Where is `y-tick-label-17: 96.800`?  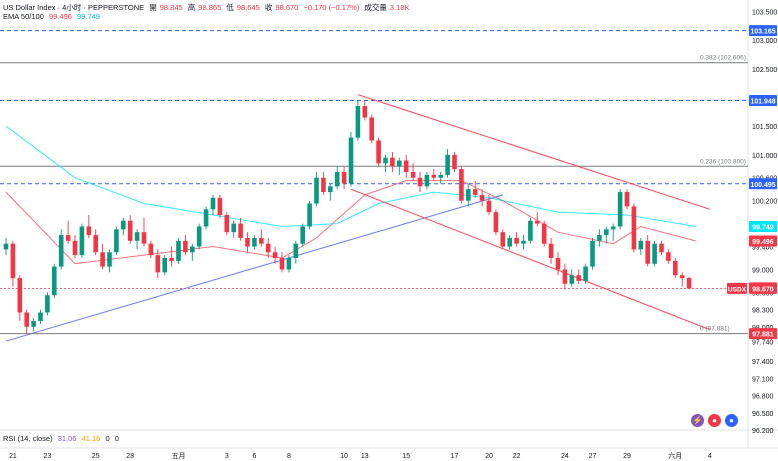 y-tick-label-17: 96.800 is located at coordinates (763, 397).